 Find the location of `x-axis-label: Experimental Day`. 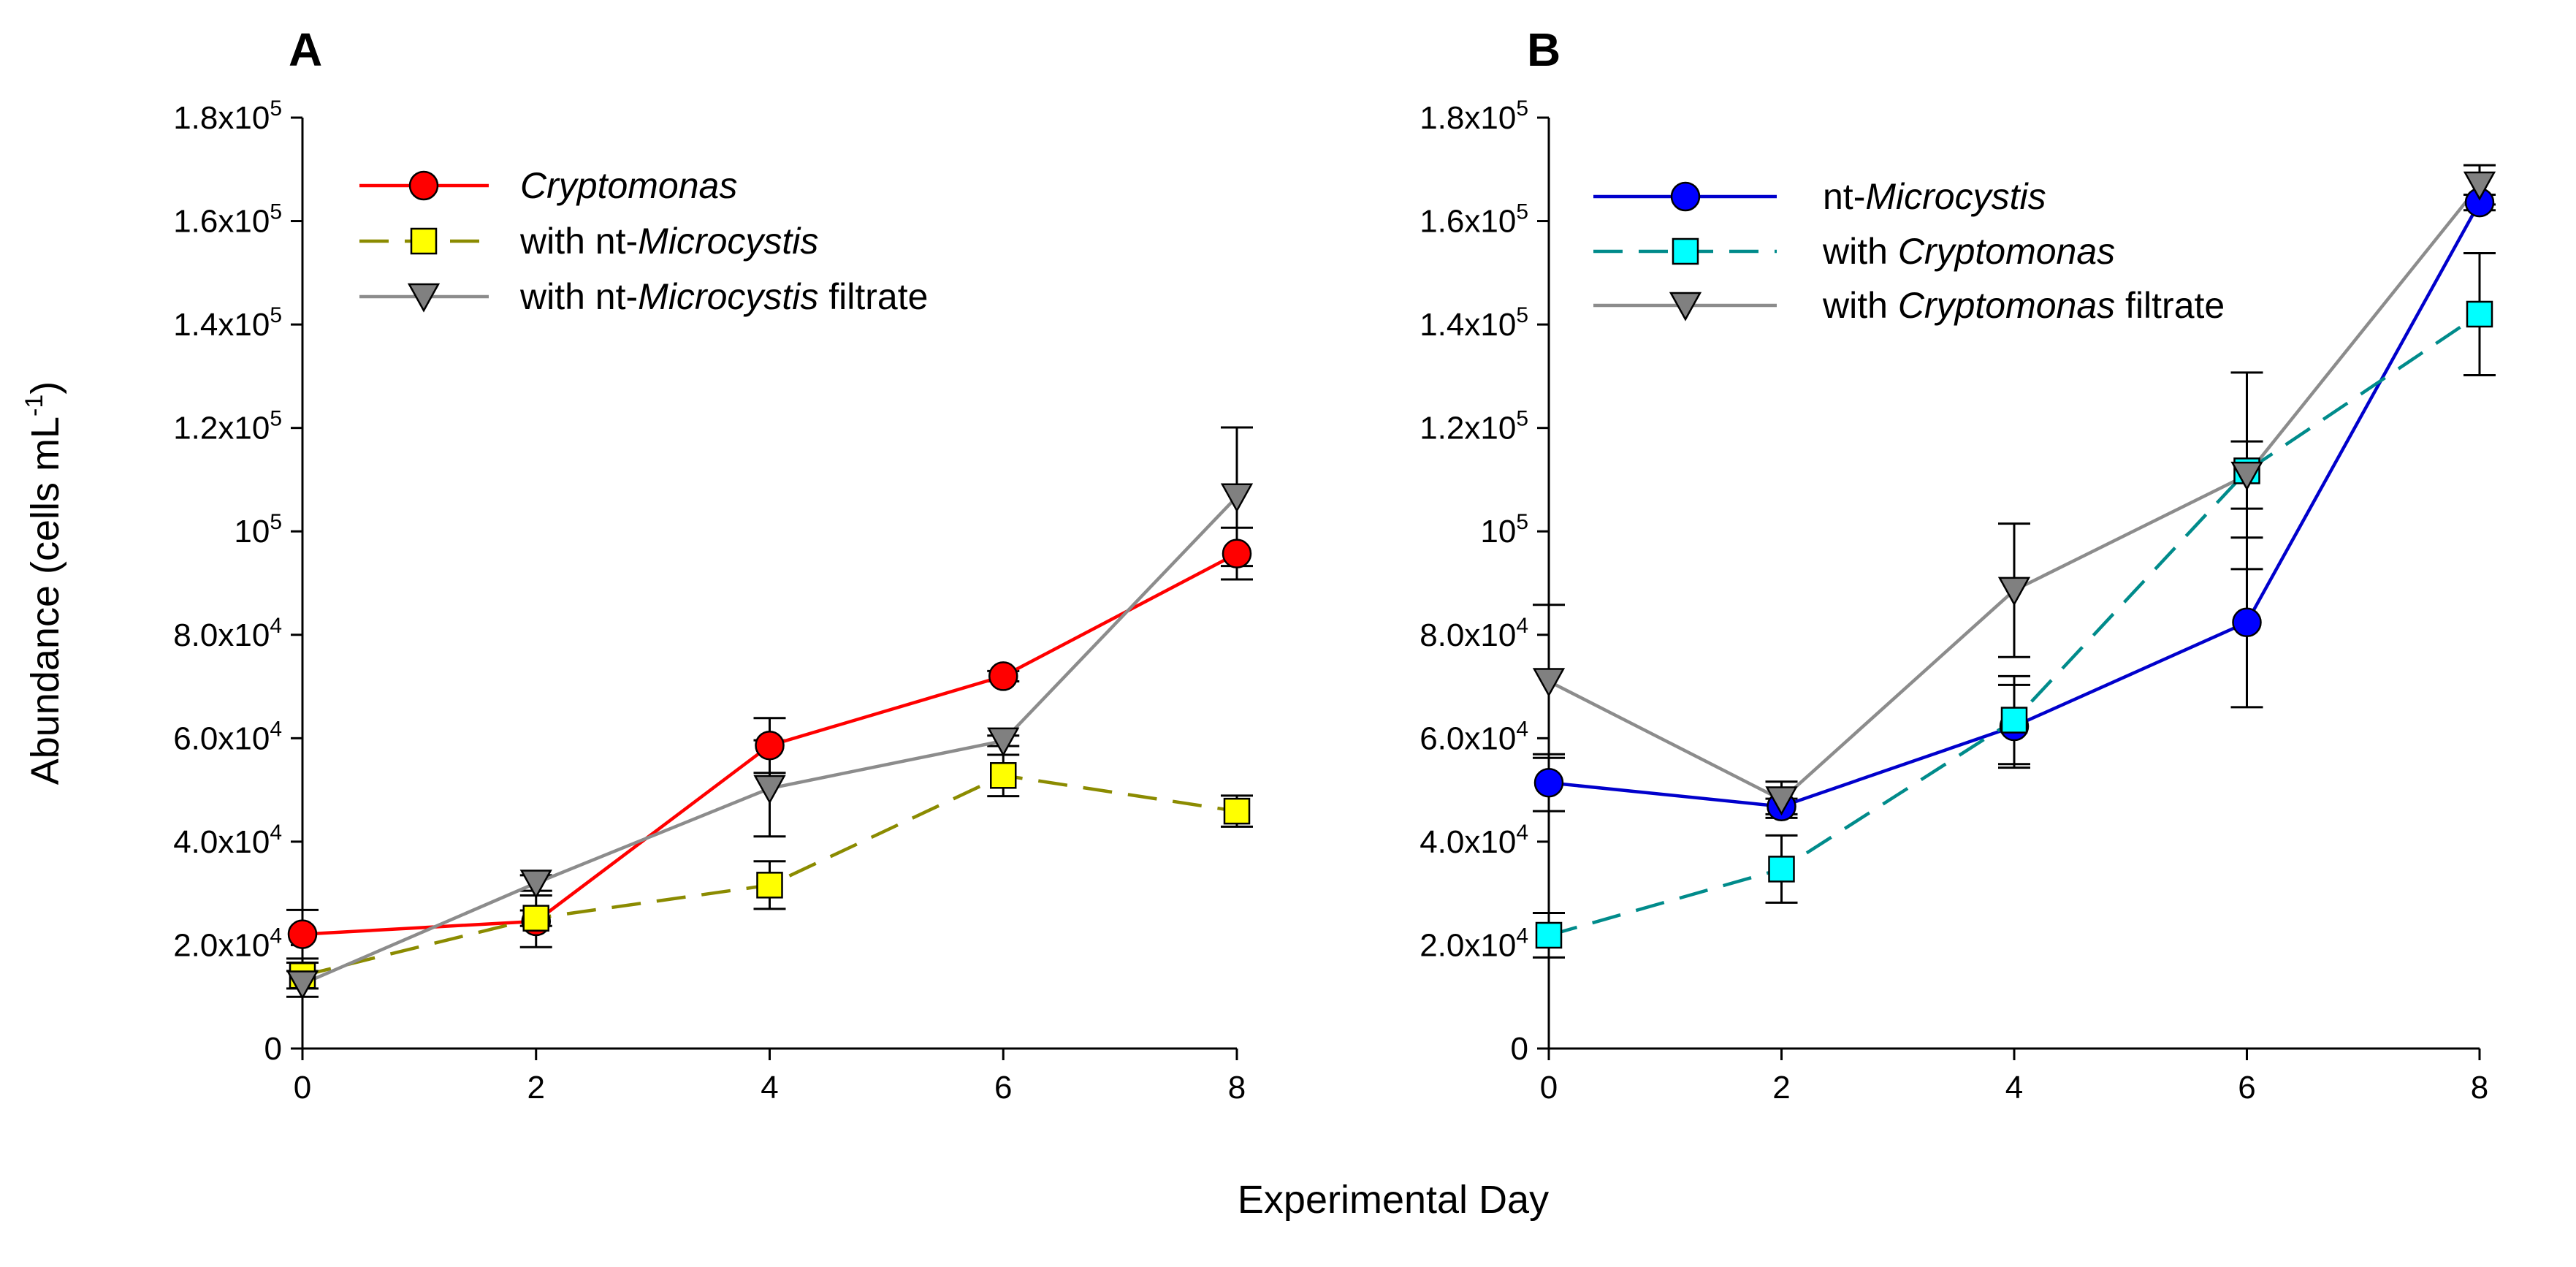

x-axis-label: Experimental Day is located at coordinates (1393, 1200).